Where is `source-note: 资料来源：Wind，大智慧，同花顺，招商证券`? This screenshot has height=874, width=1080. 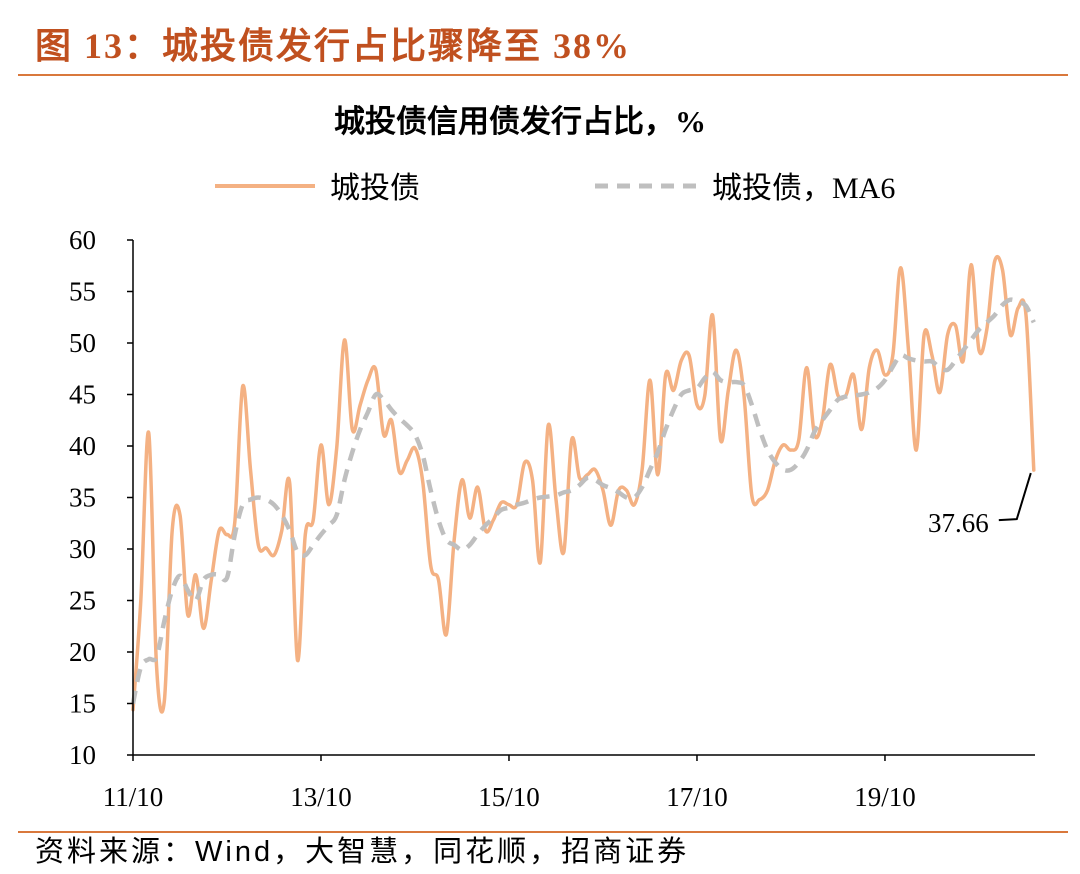
source-note: 资料来源：Wind，大智慧，同花顺，招商证券 is located at coordinates (362, 852).